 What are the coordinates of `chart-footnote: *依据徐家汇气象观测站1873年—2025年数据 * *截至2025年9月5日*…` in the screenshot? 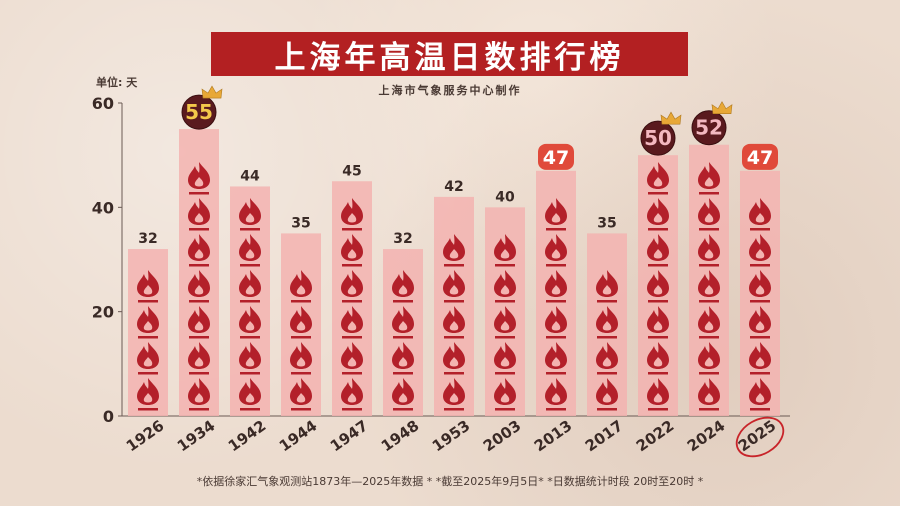 It's located at (450, 481).